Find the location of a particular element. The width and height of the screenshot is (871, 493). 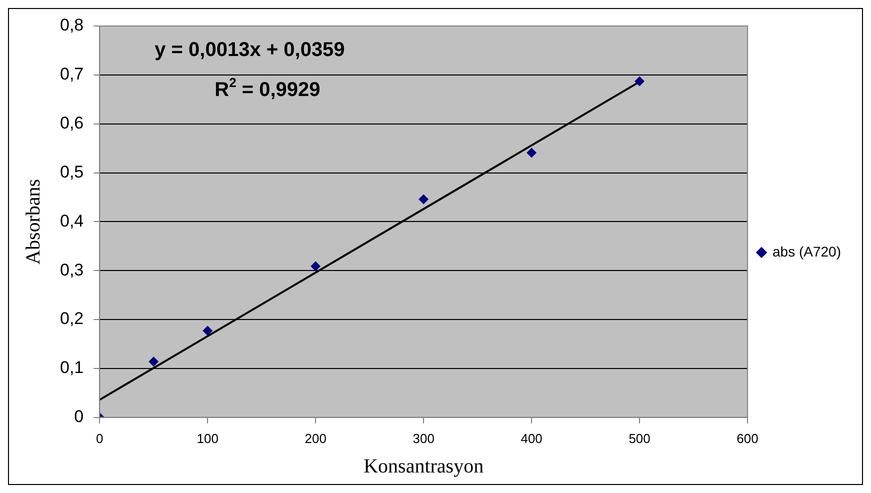

x-axis-title: Konsantrasyon is located at coordinates (424, 466).